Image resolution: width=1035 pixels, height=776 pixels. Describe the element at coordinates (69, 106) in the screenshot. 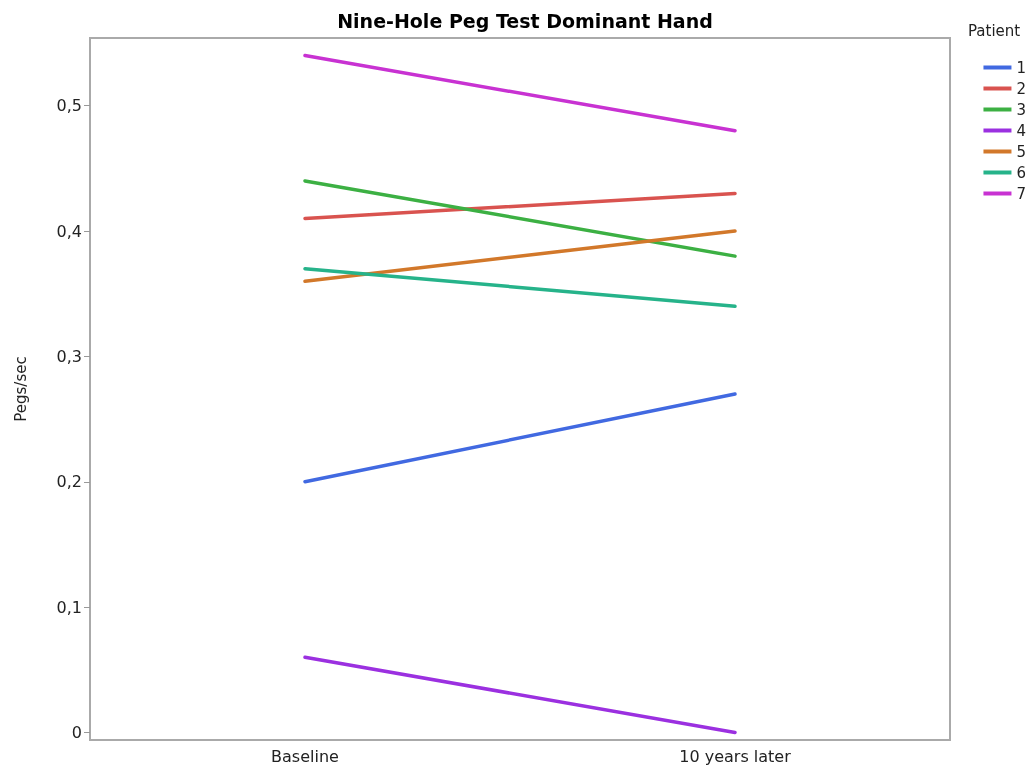

I see `y-tick-label: 0,5` at that location.